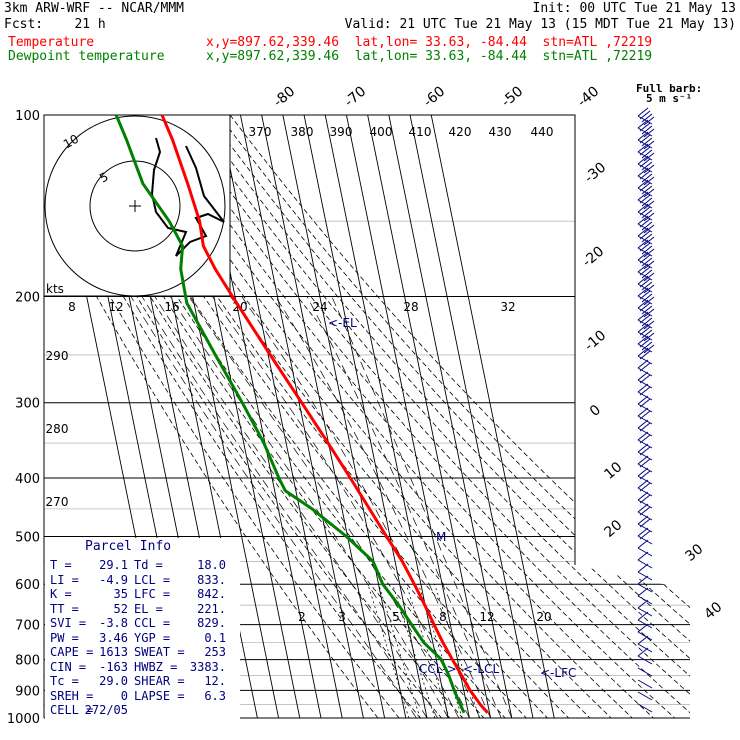 Image resolution: width=740 pixels, height=740 pixels. I want to click on hodograph-units-label: kts, so click(55, 289).